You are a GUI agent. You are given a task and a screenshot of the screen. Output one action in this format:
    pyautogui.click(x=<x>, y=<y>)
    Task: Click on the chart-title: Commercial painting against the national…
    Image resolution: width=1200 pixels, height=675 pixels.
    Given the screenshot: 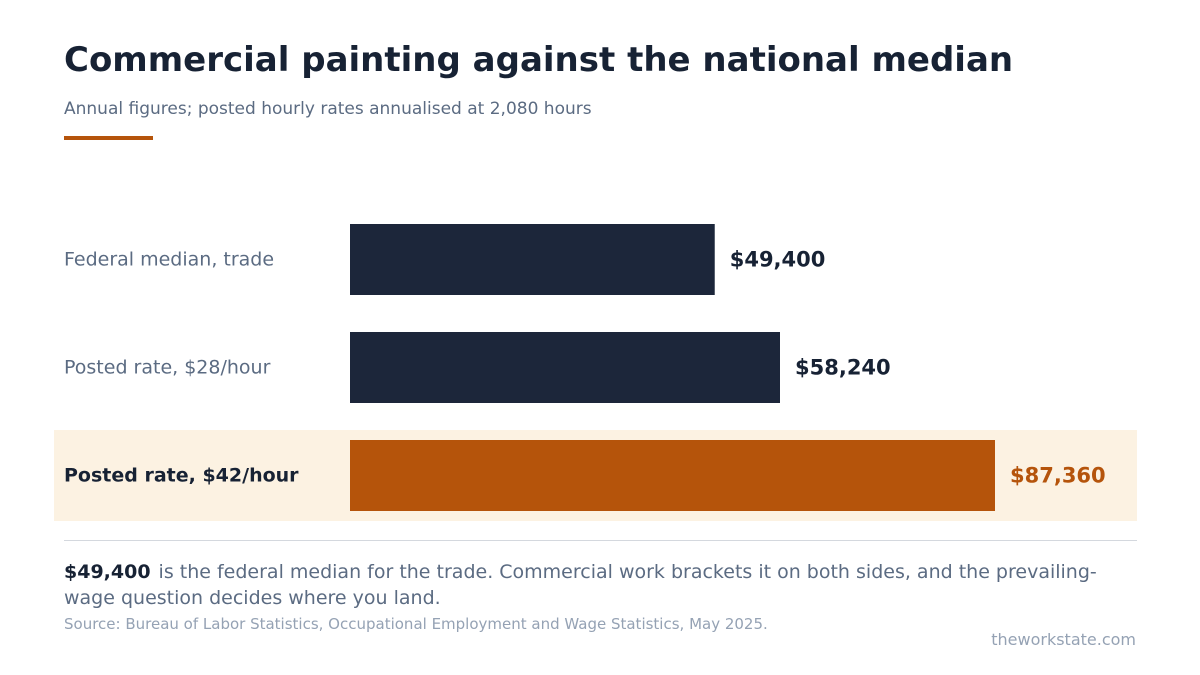 What is the action you would take?
    pyautogui.click(x=539, y=60)
    